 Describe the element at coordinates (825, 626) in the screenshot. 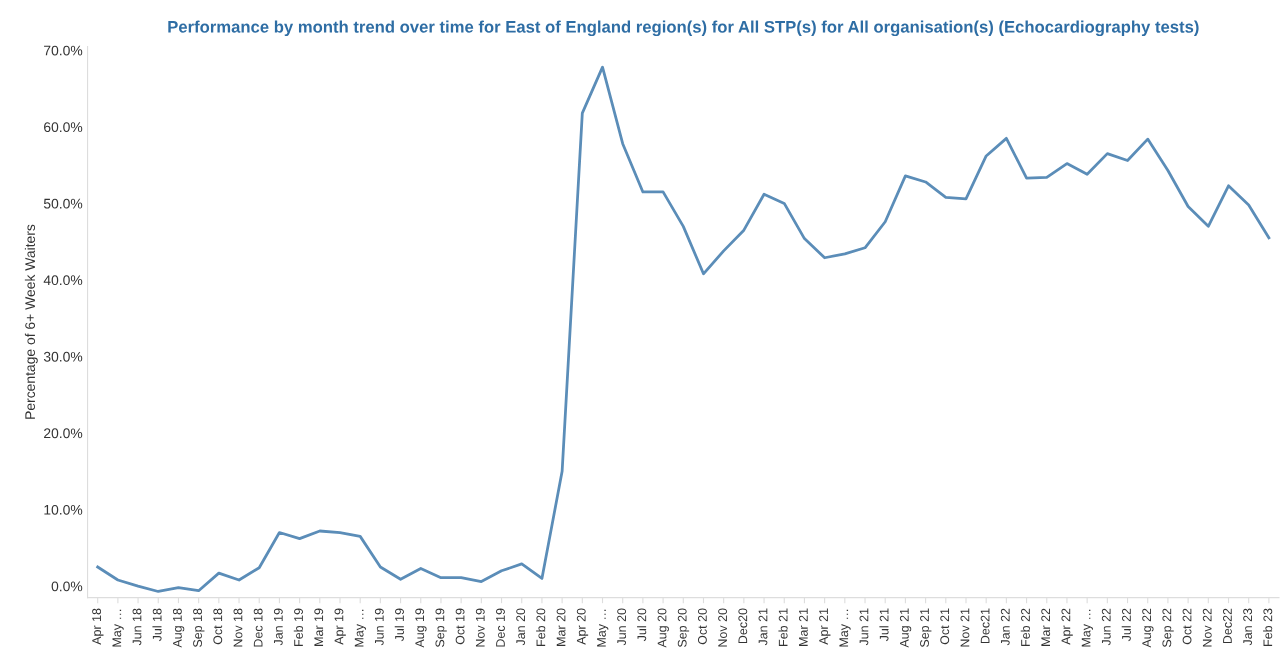

I see `x-tick-label: Apr 21` at that location.